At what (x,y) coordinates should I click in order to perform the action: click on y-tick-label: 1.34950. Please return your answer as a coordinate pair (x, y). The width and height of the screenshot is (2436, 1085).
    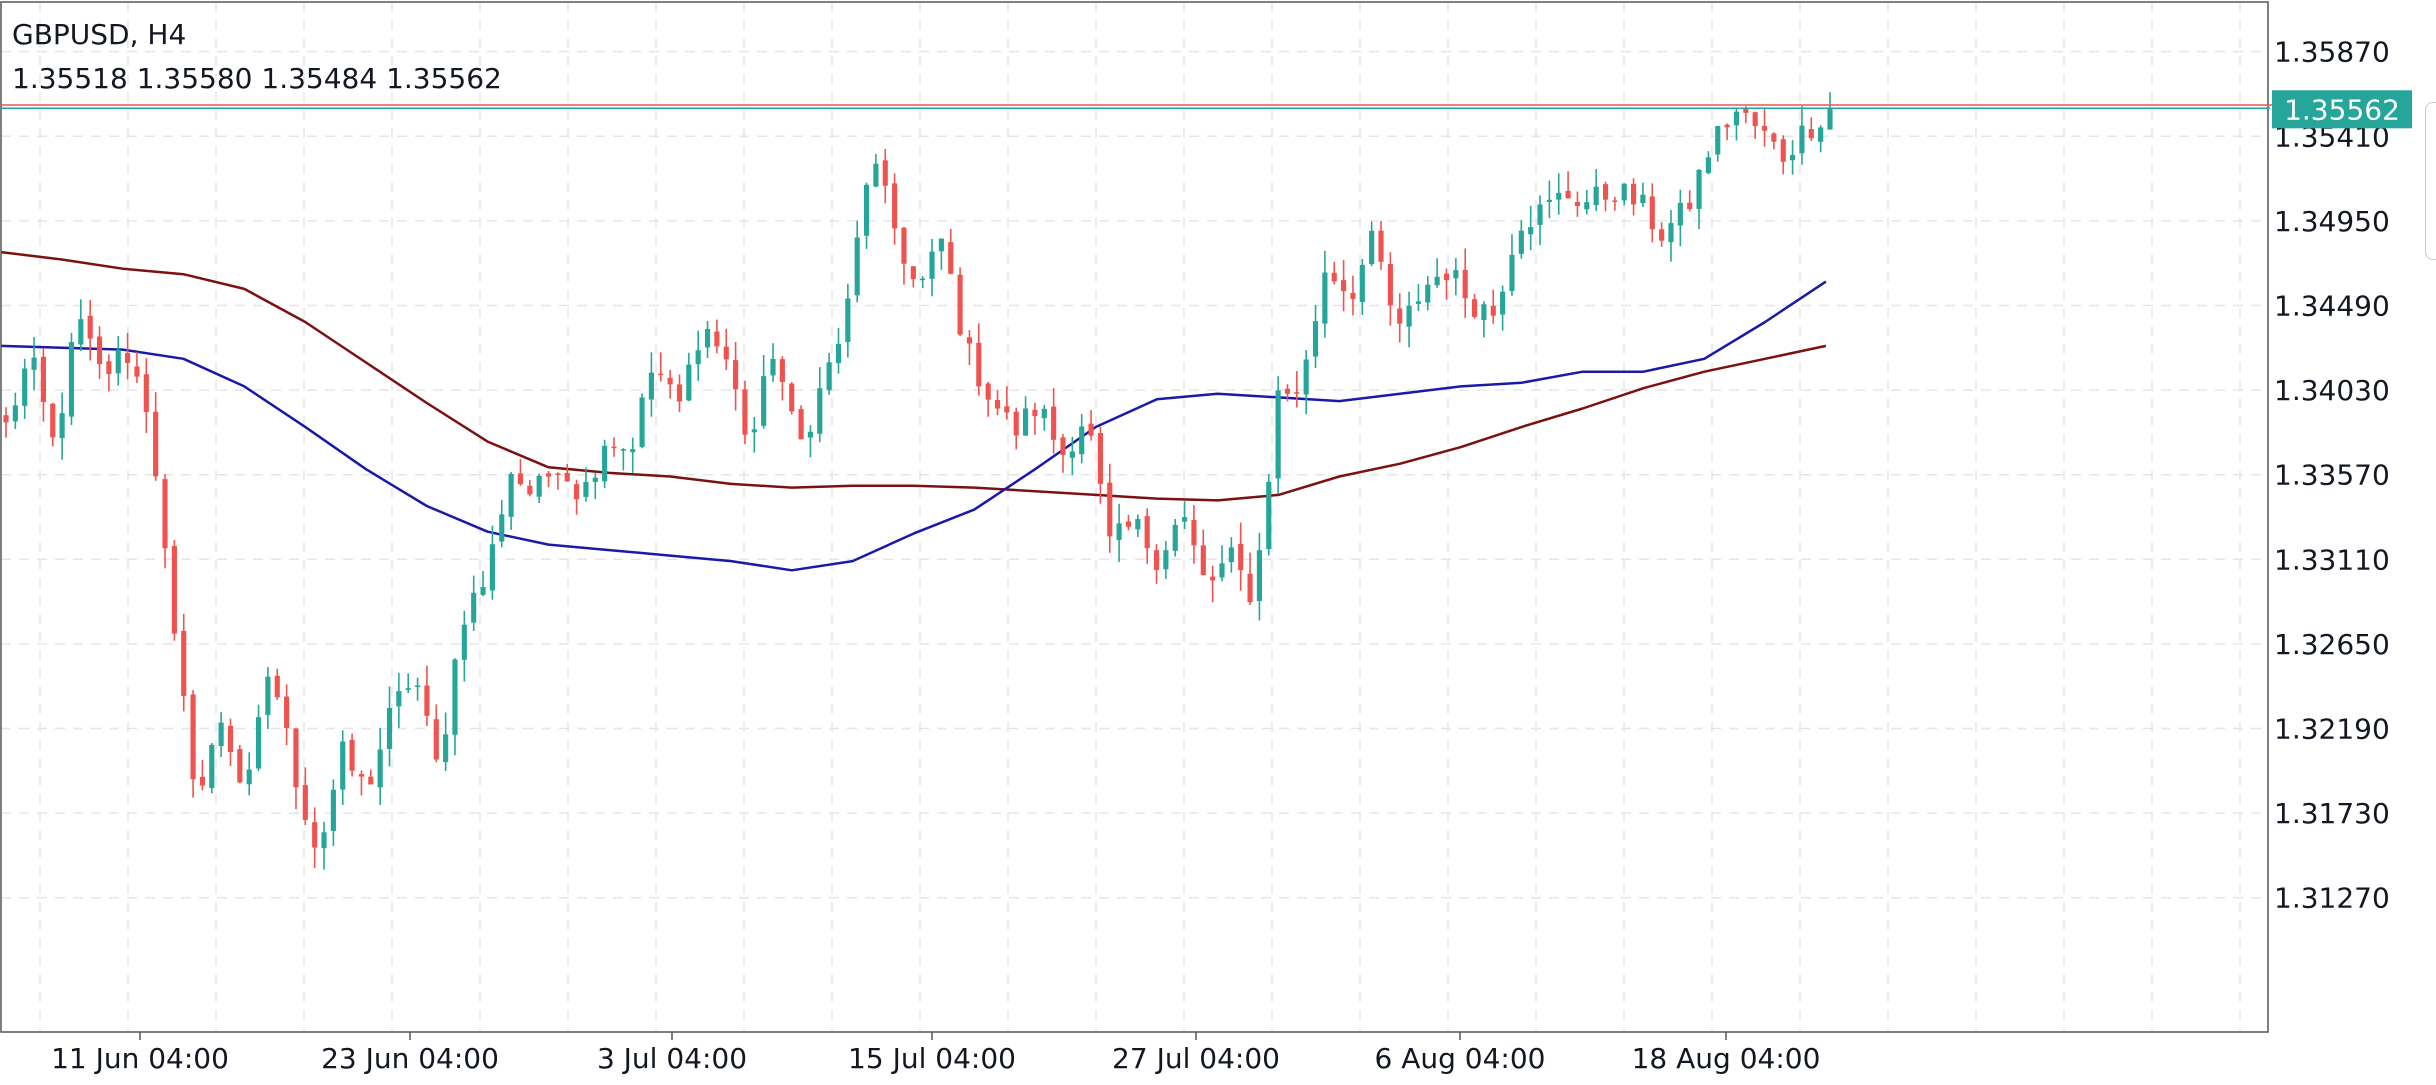
    Looking at the image, I should click on (2332, 221).